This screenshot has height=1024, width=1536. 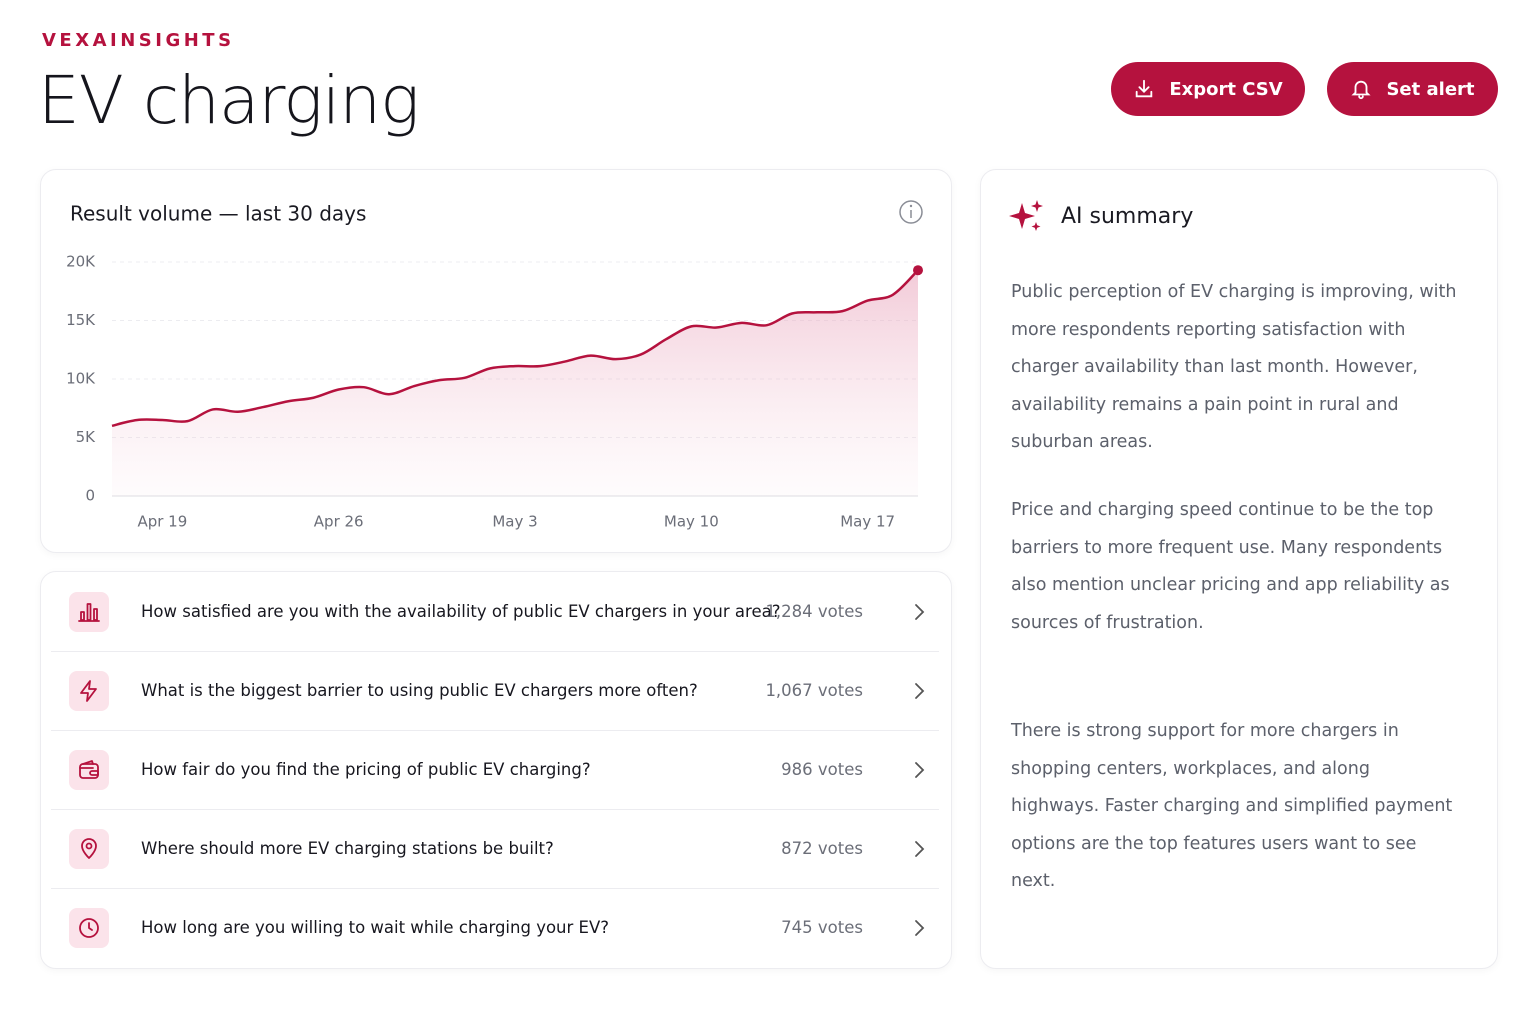 What do you see at coordinates (1026, 215) in the screenshot?
I see `sparkle-icon` at bounding box center [1026, 215].